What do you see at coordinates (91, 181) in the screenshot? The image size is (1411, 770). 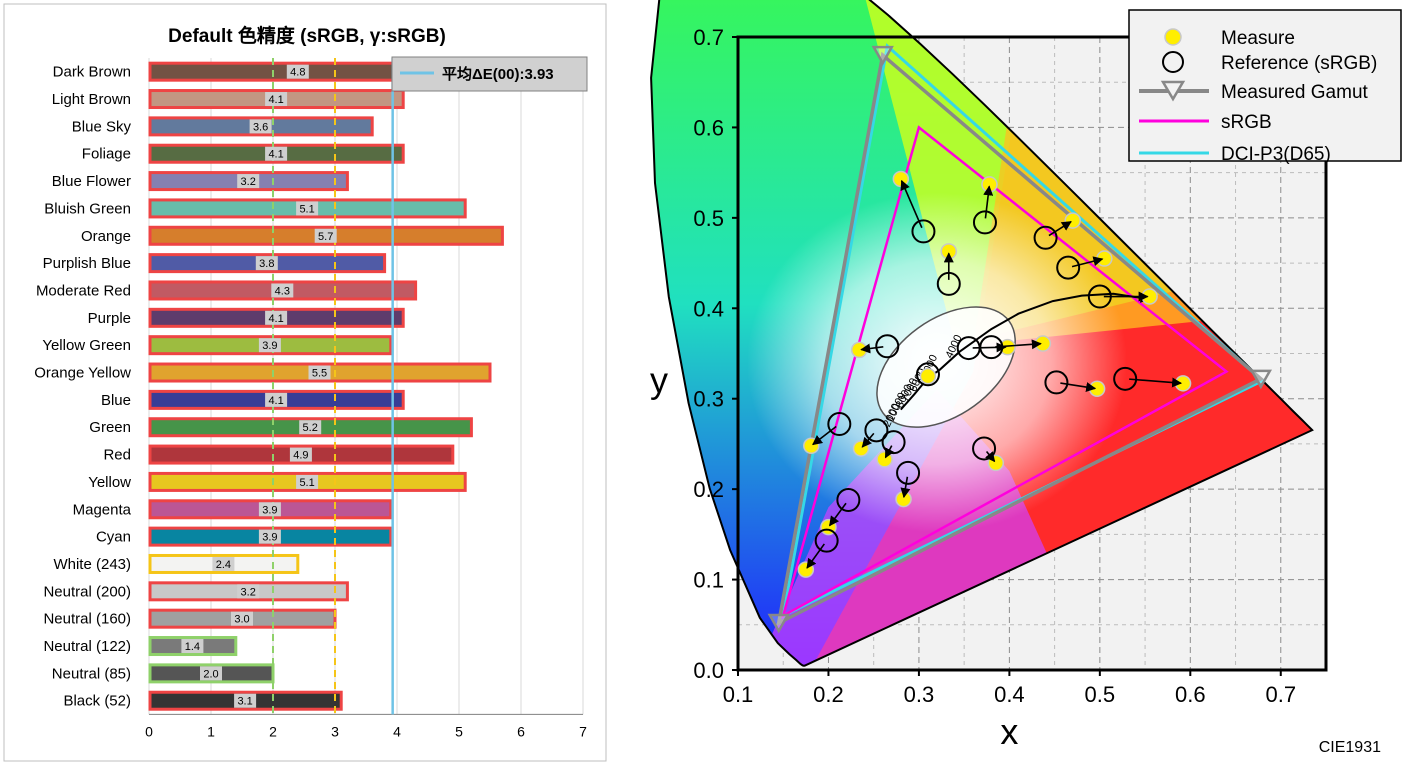 I see `category-label-blue-flower: Blue Flower` at bounding box center [91, 181].